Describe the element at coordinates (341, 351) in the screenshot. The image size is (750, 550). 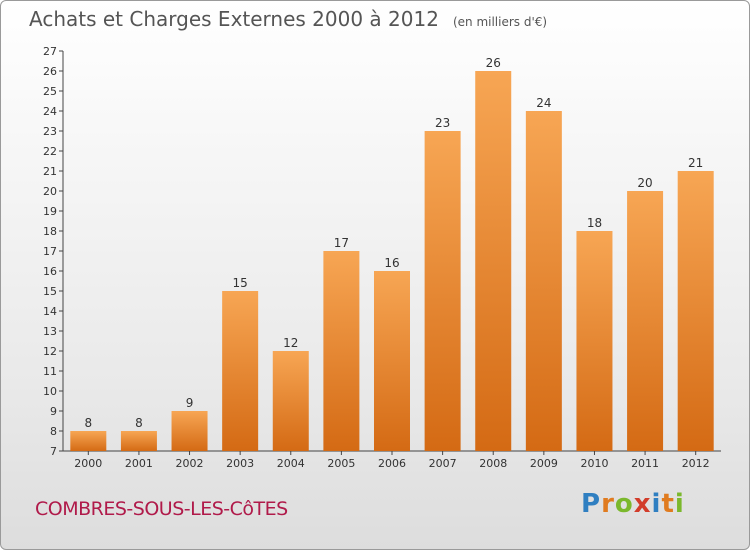
I see `bar-2005` at that location.